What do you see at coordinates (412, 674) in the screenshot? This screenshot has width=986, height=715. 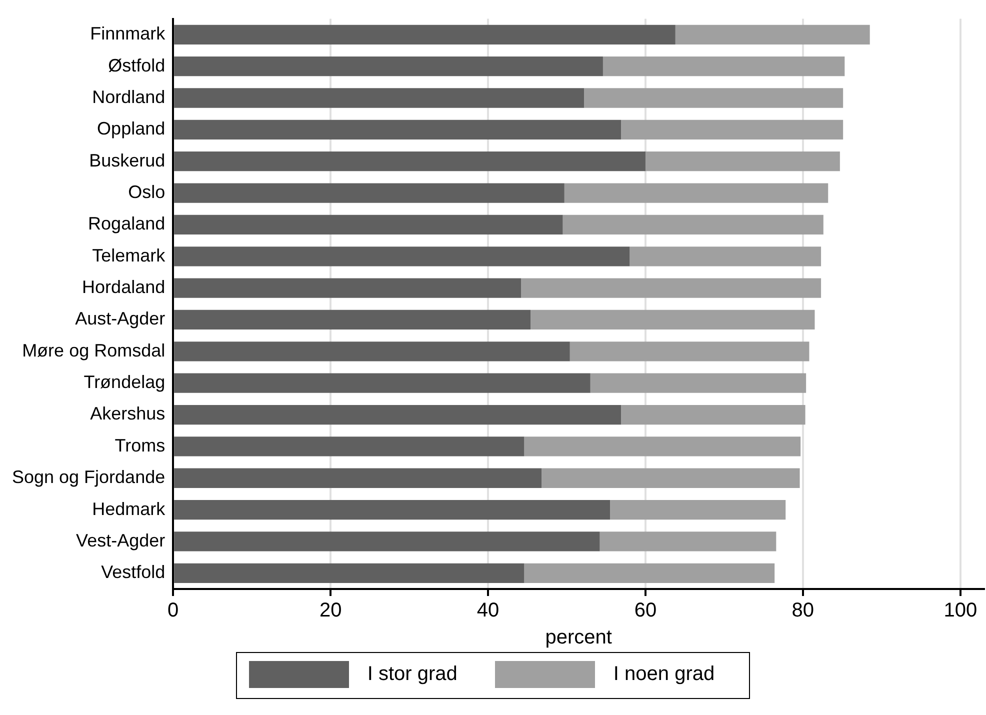 I see `legend-label: I stor grad` at bounding box center [412, 674].